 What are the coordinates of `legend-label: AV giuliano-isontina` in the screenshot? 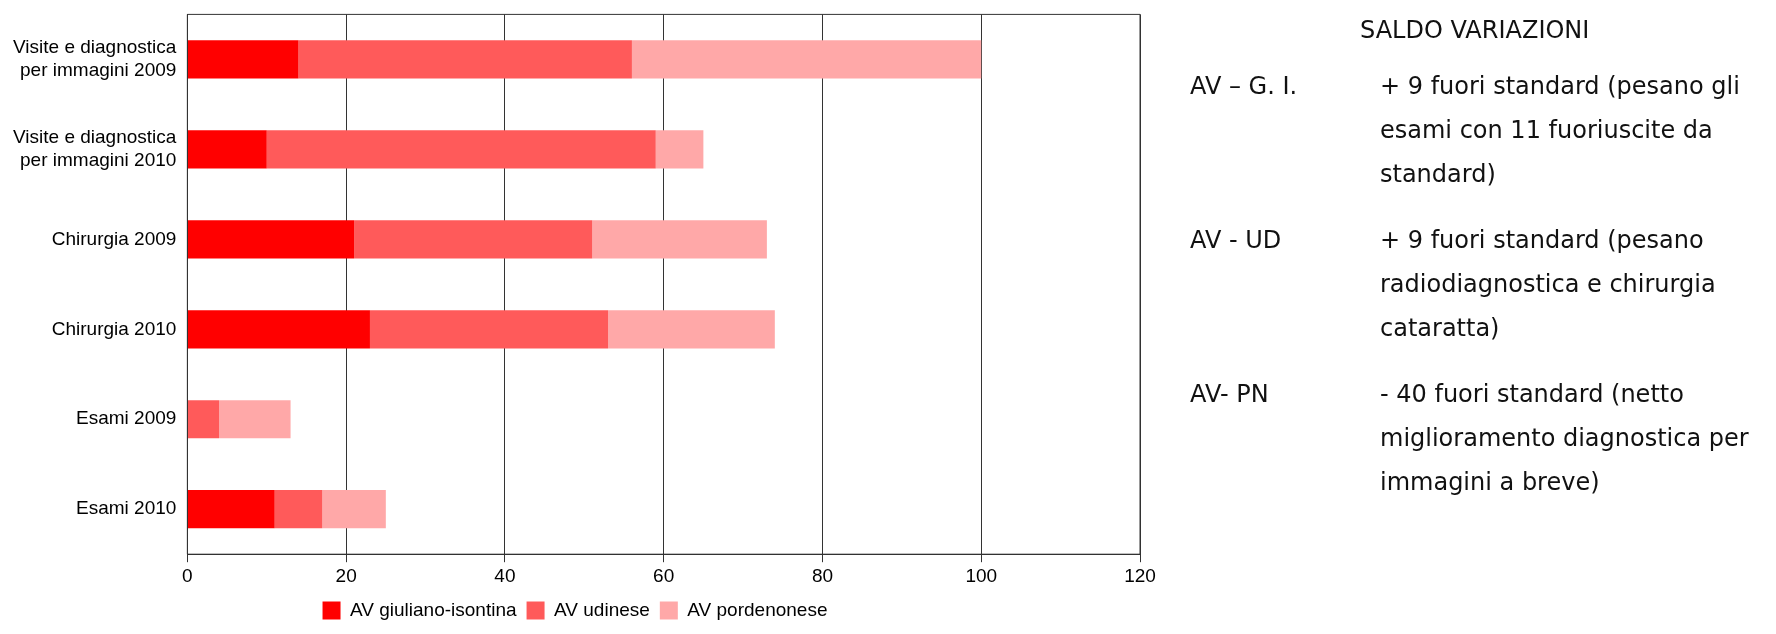 It's located at (433, 609).